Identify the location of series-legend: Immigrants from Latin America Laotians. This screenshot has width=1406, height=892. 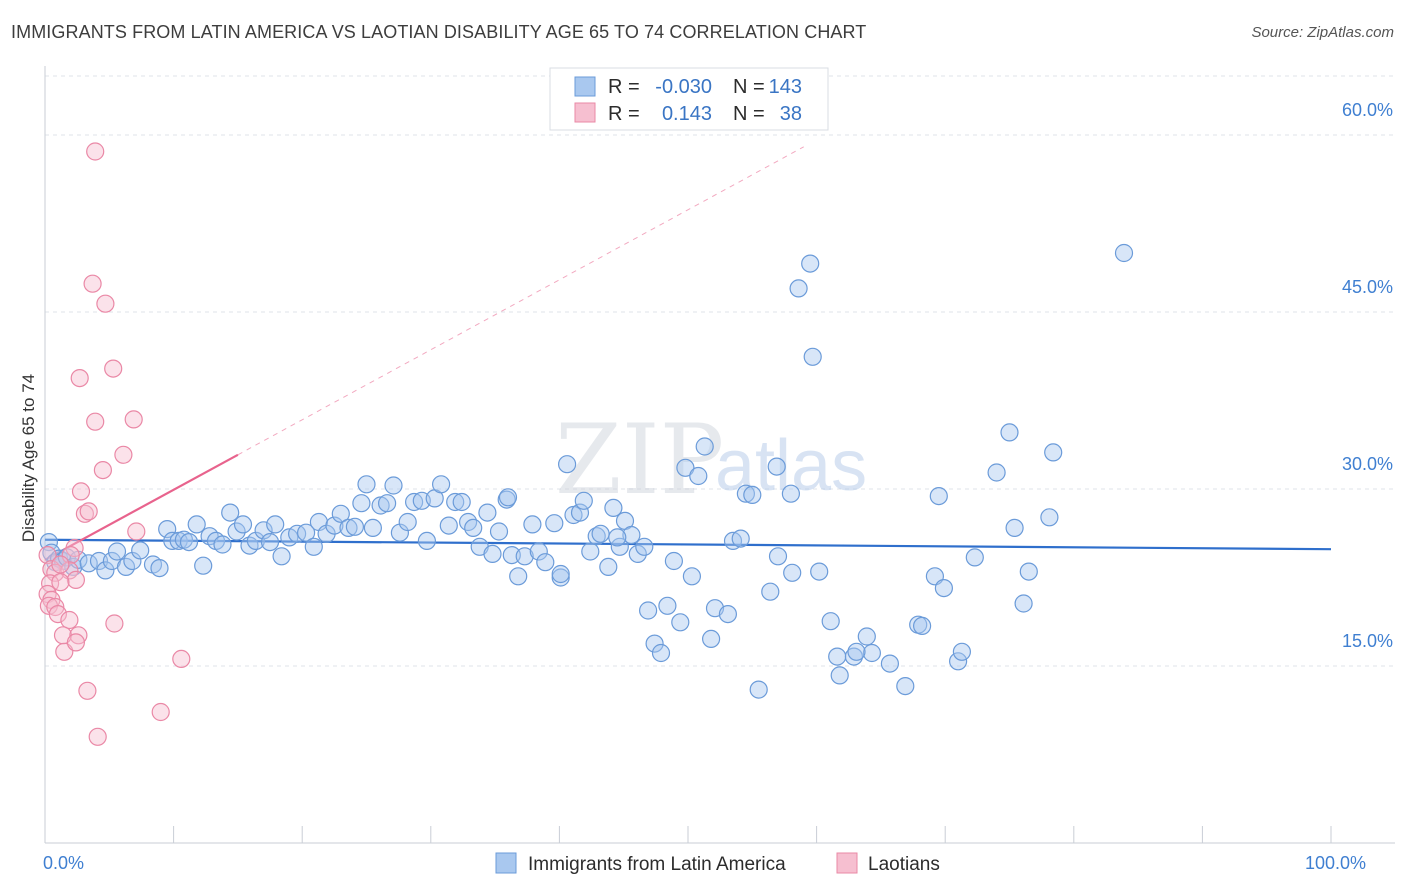
(717, 863).